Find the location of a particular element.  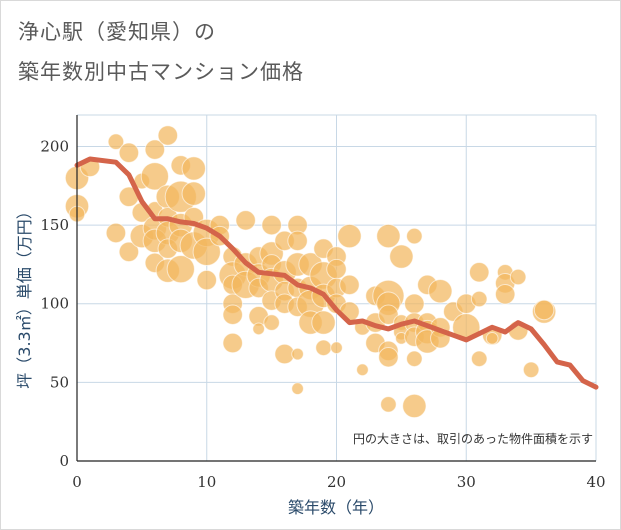

x-tick-label: 20 is located at coordinates (336, 482).